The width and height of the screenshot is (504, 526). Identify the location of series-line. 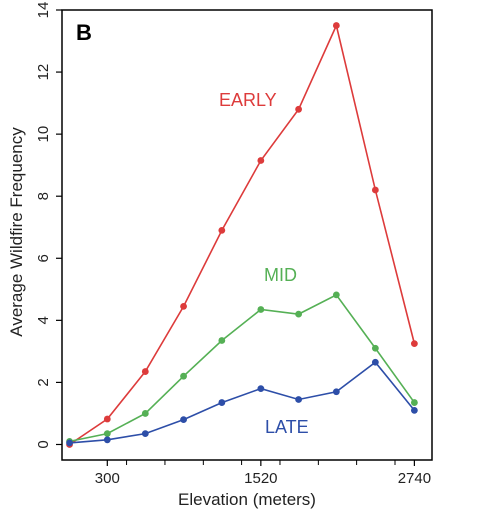
(242, 402).